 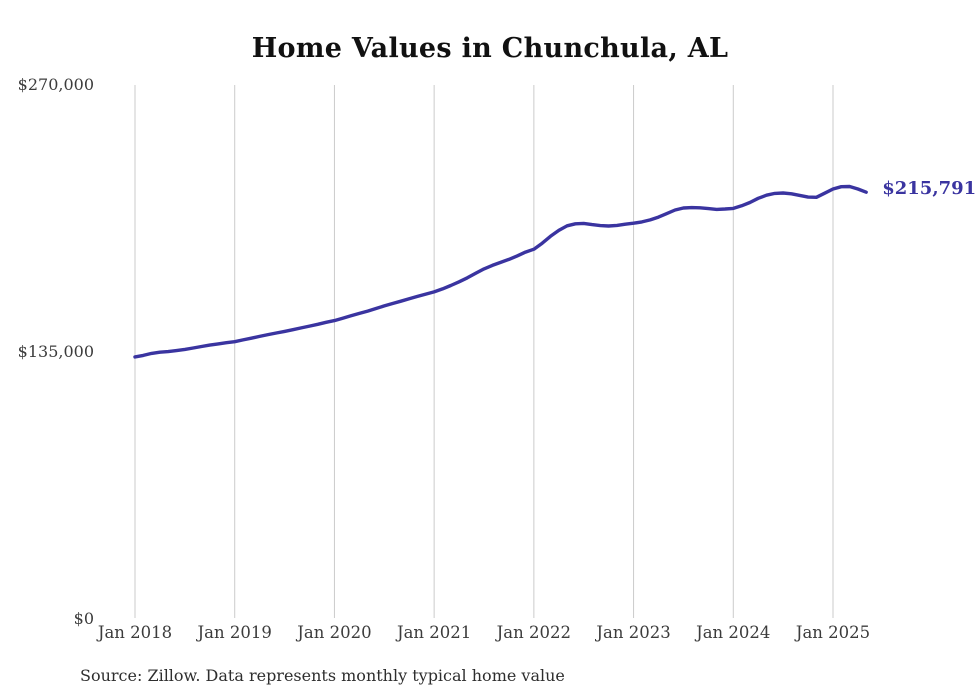 I want to click on x-axis-tick-label: Jan 2022, so click(x=533, y=632).